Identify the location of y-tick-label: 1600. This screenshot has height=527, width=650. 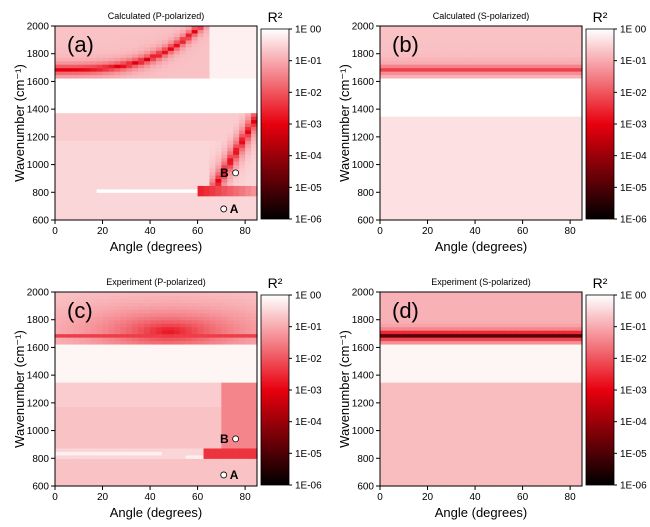
(363, 82).